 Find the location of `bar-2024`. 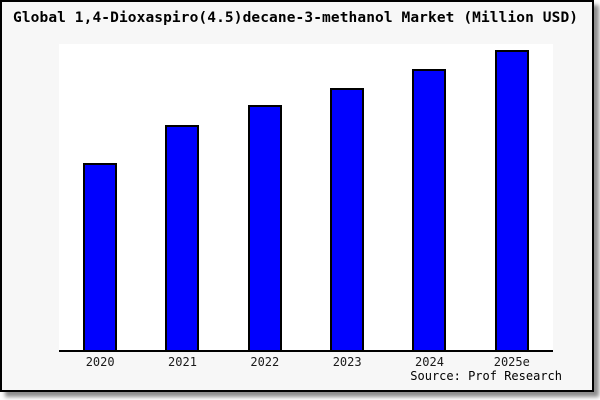

bar-2024 is located at coordinates (429, 209).